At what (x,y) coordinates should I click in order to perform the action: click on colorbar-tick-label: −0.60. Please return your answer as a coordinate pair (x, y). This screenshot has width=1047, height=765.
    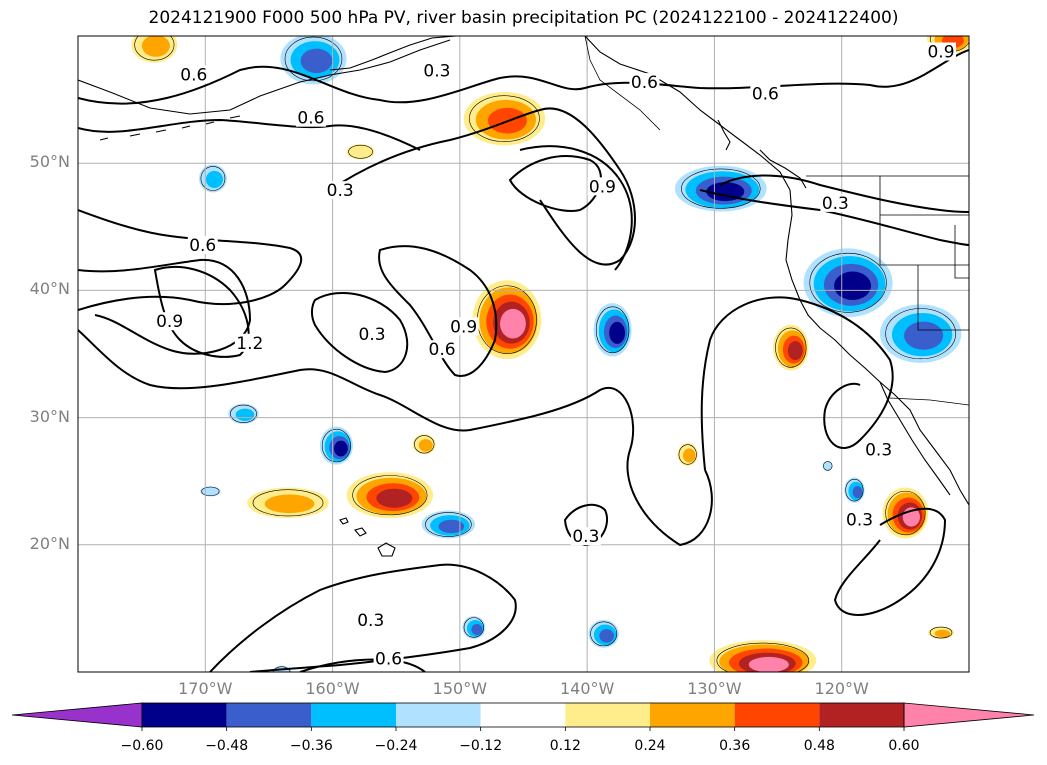
    Looking at the image, I should click on (142, 746).